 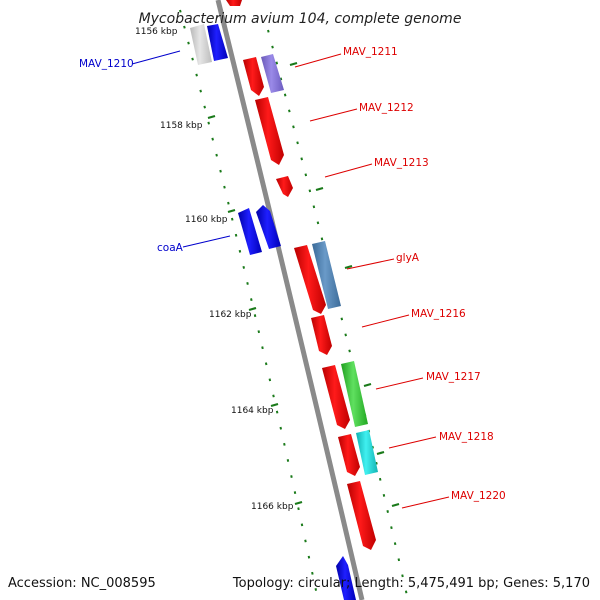 What do you see at coordinates (156, 32) in the screenshot?
I see `scale-label-1156: 1156 kbp` at bounding box center [156, 32].